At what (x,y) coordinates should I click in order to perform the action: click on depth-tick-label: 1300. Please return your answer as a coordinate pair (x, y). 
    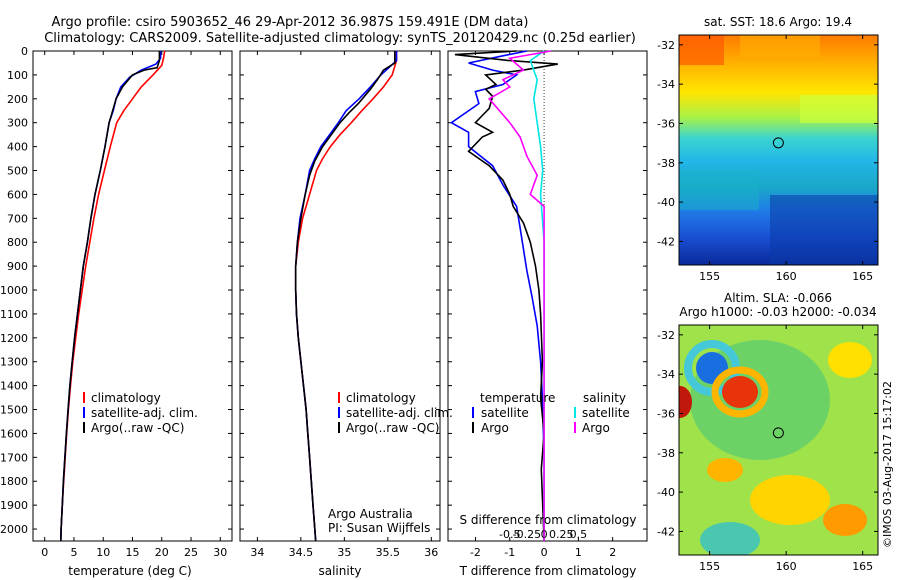
    Looking at the image, I should click on (14, 362).